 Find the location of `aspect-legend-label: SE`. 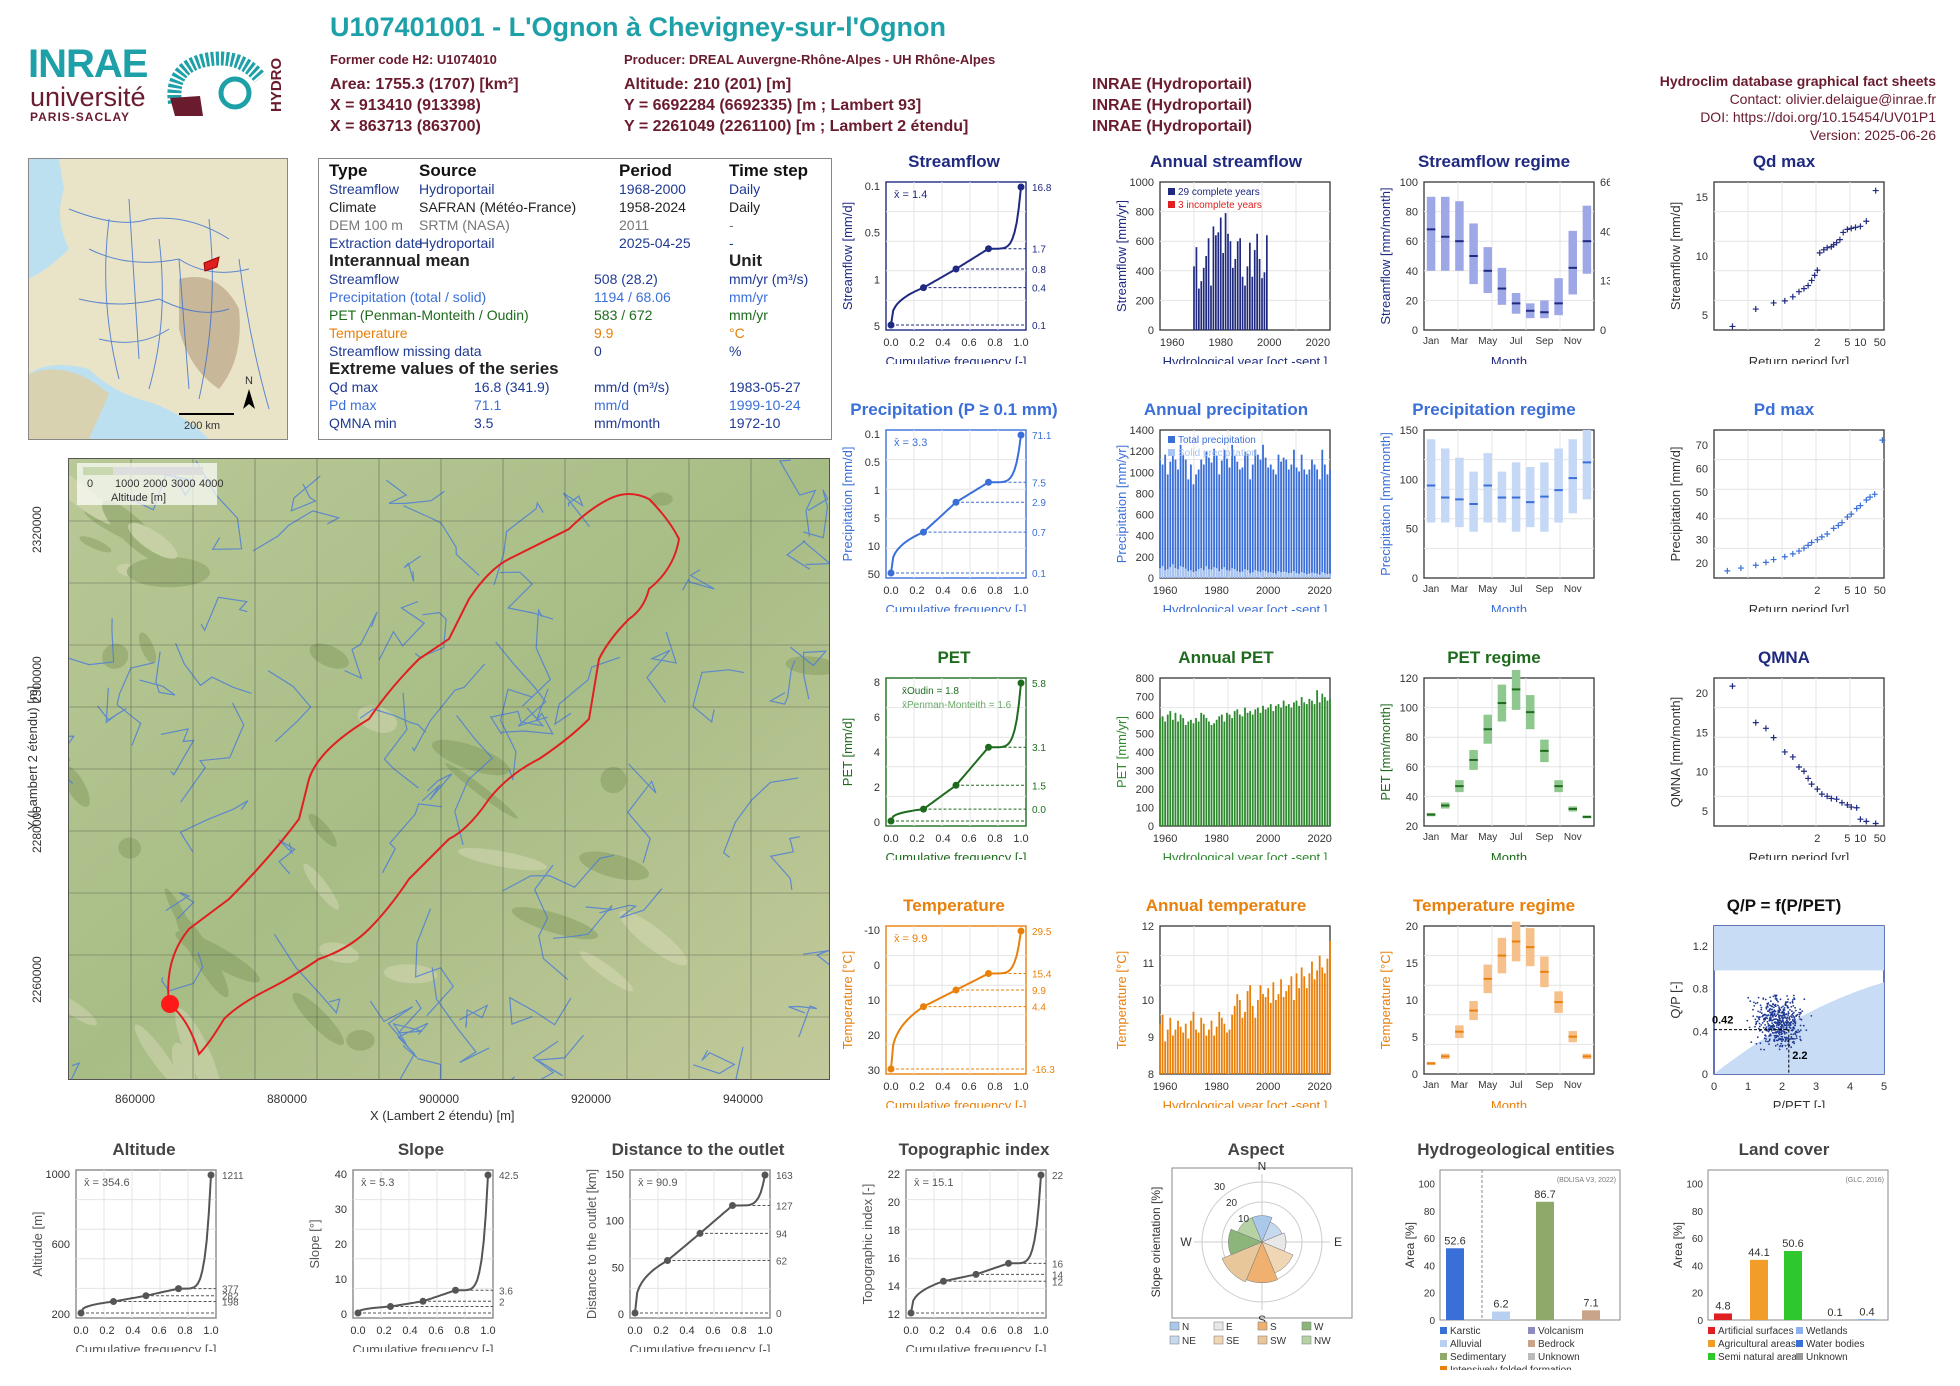

aspect-legend-label: SE is located at coordinates (1233, 1341).